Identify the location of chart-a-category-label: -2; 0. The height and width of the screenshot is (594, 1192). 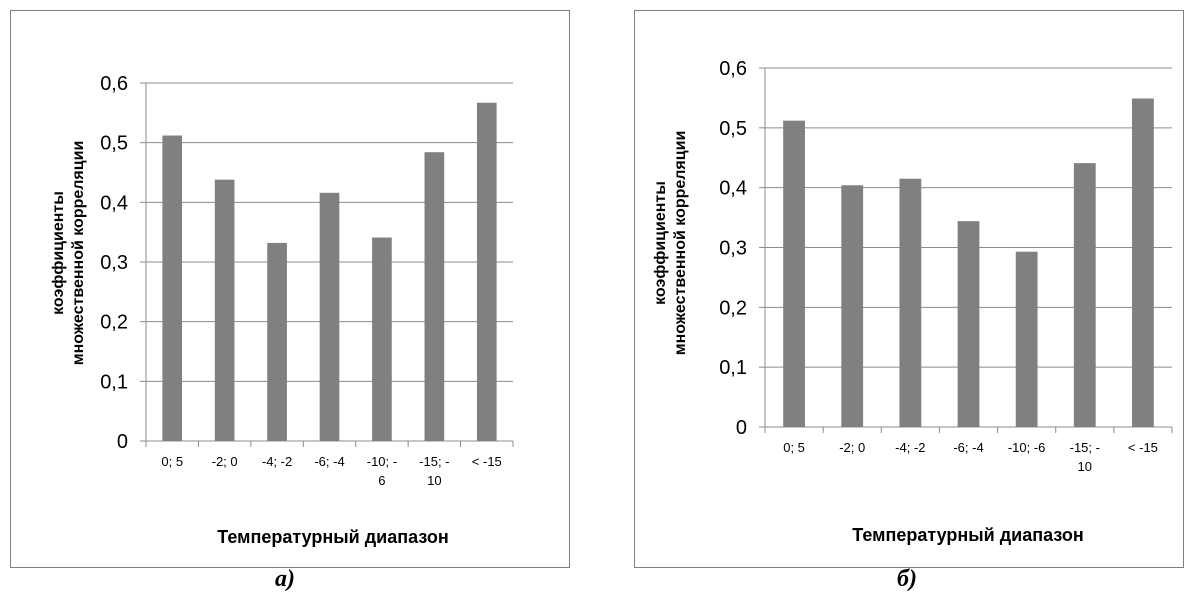
(225, 461).